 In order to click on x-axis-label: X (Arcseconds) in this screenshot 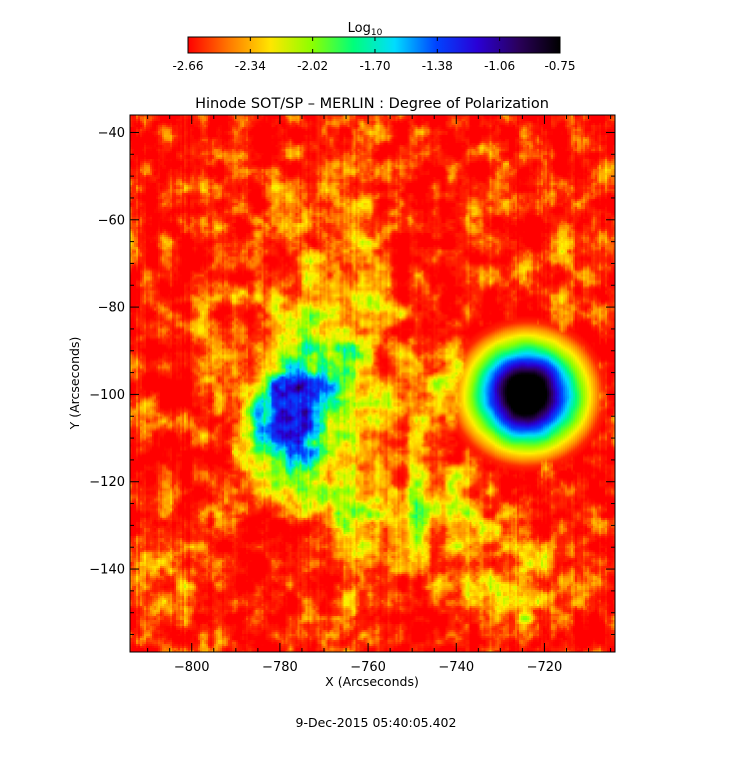, I will do `click(372, 681)`.